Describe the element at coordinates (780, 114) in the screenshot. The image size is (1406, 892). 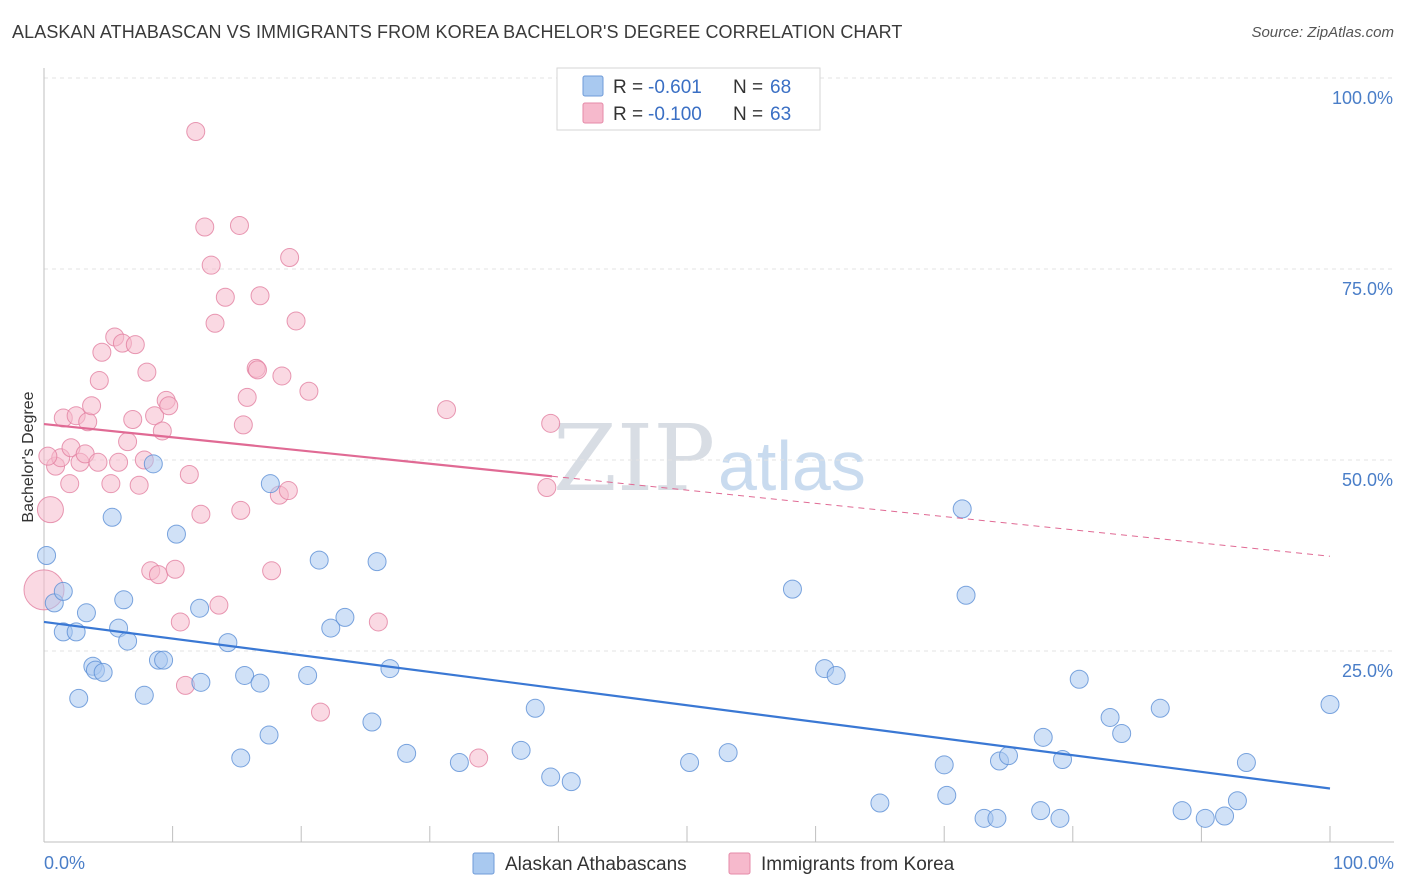
I see `legend-n-value-2: 63` at that location.